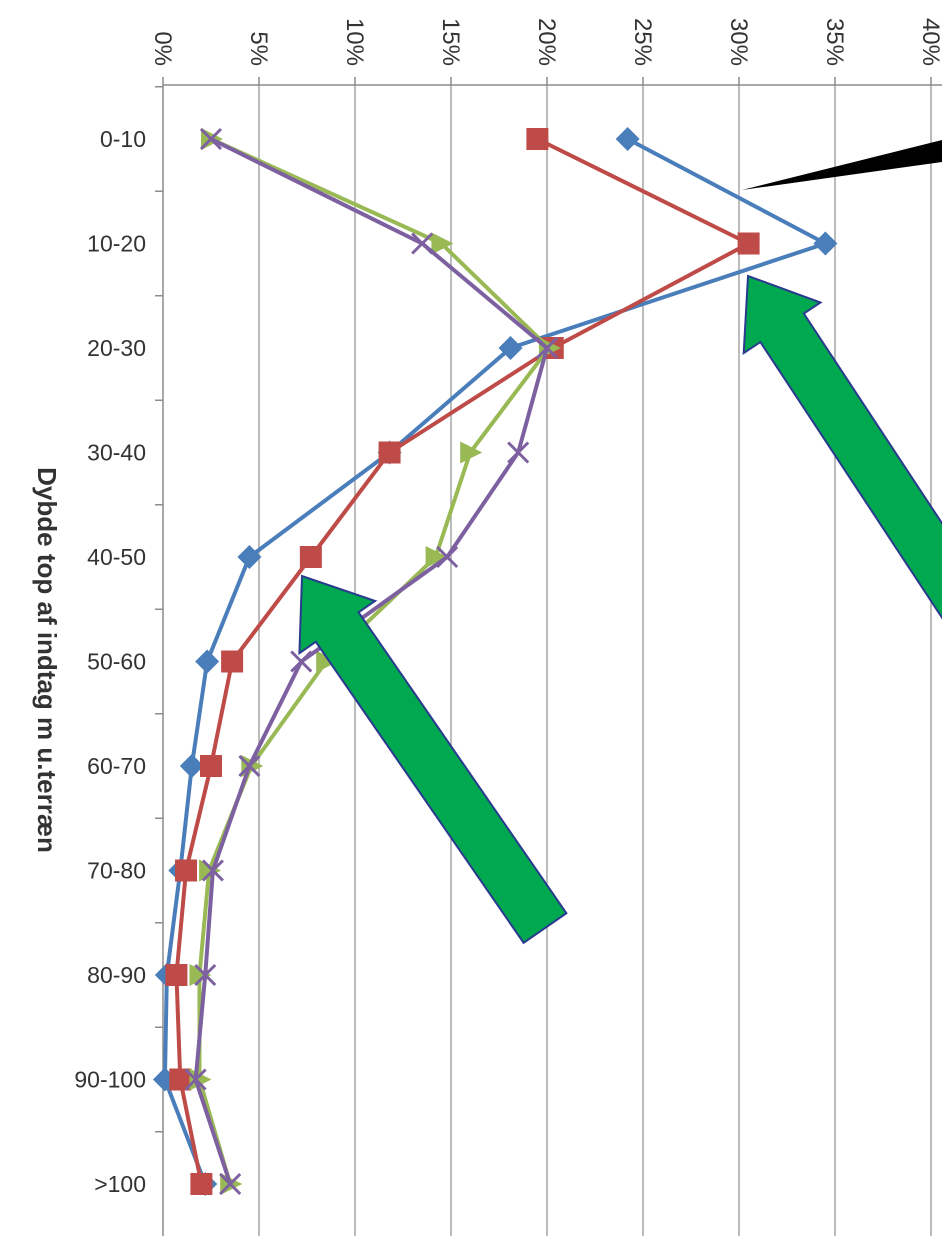 The width and height of the screenshot is (942, 1236). I want to click on category-tick-label: 0-10, so click(123, 139).